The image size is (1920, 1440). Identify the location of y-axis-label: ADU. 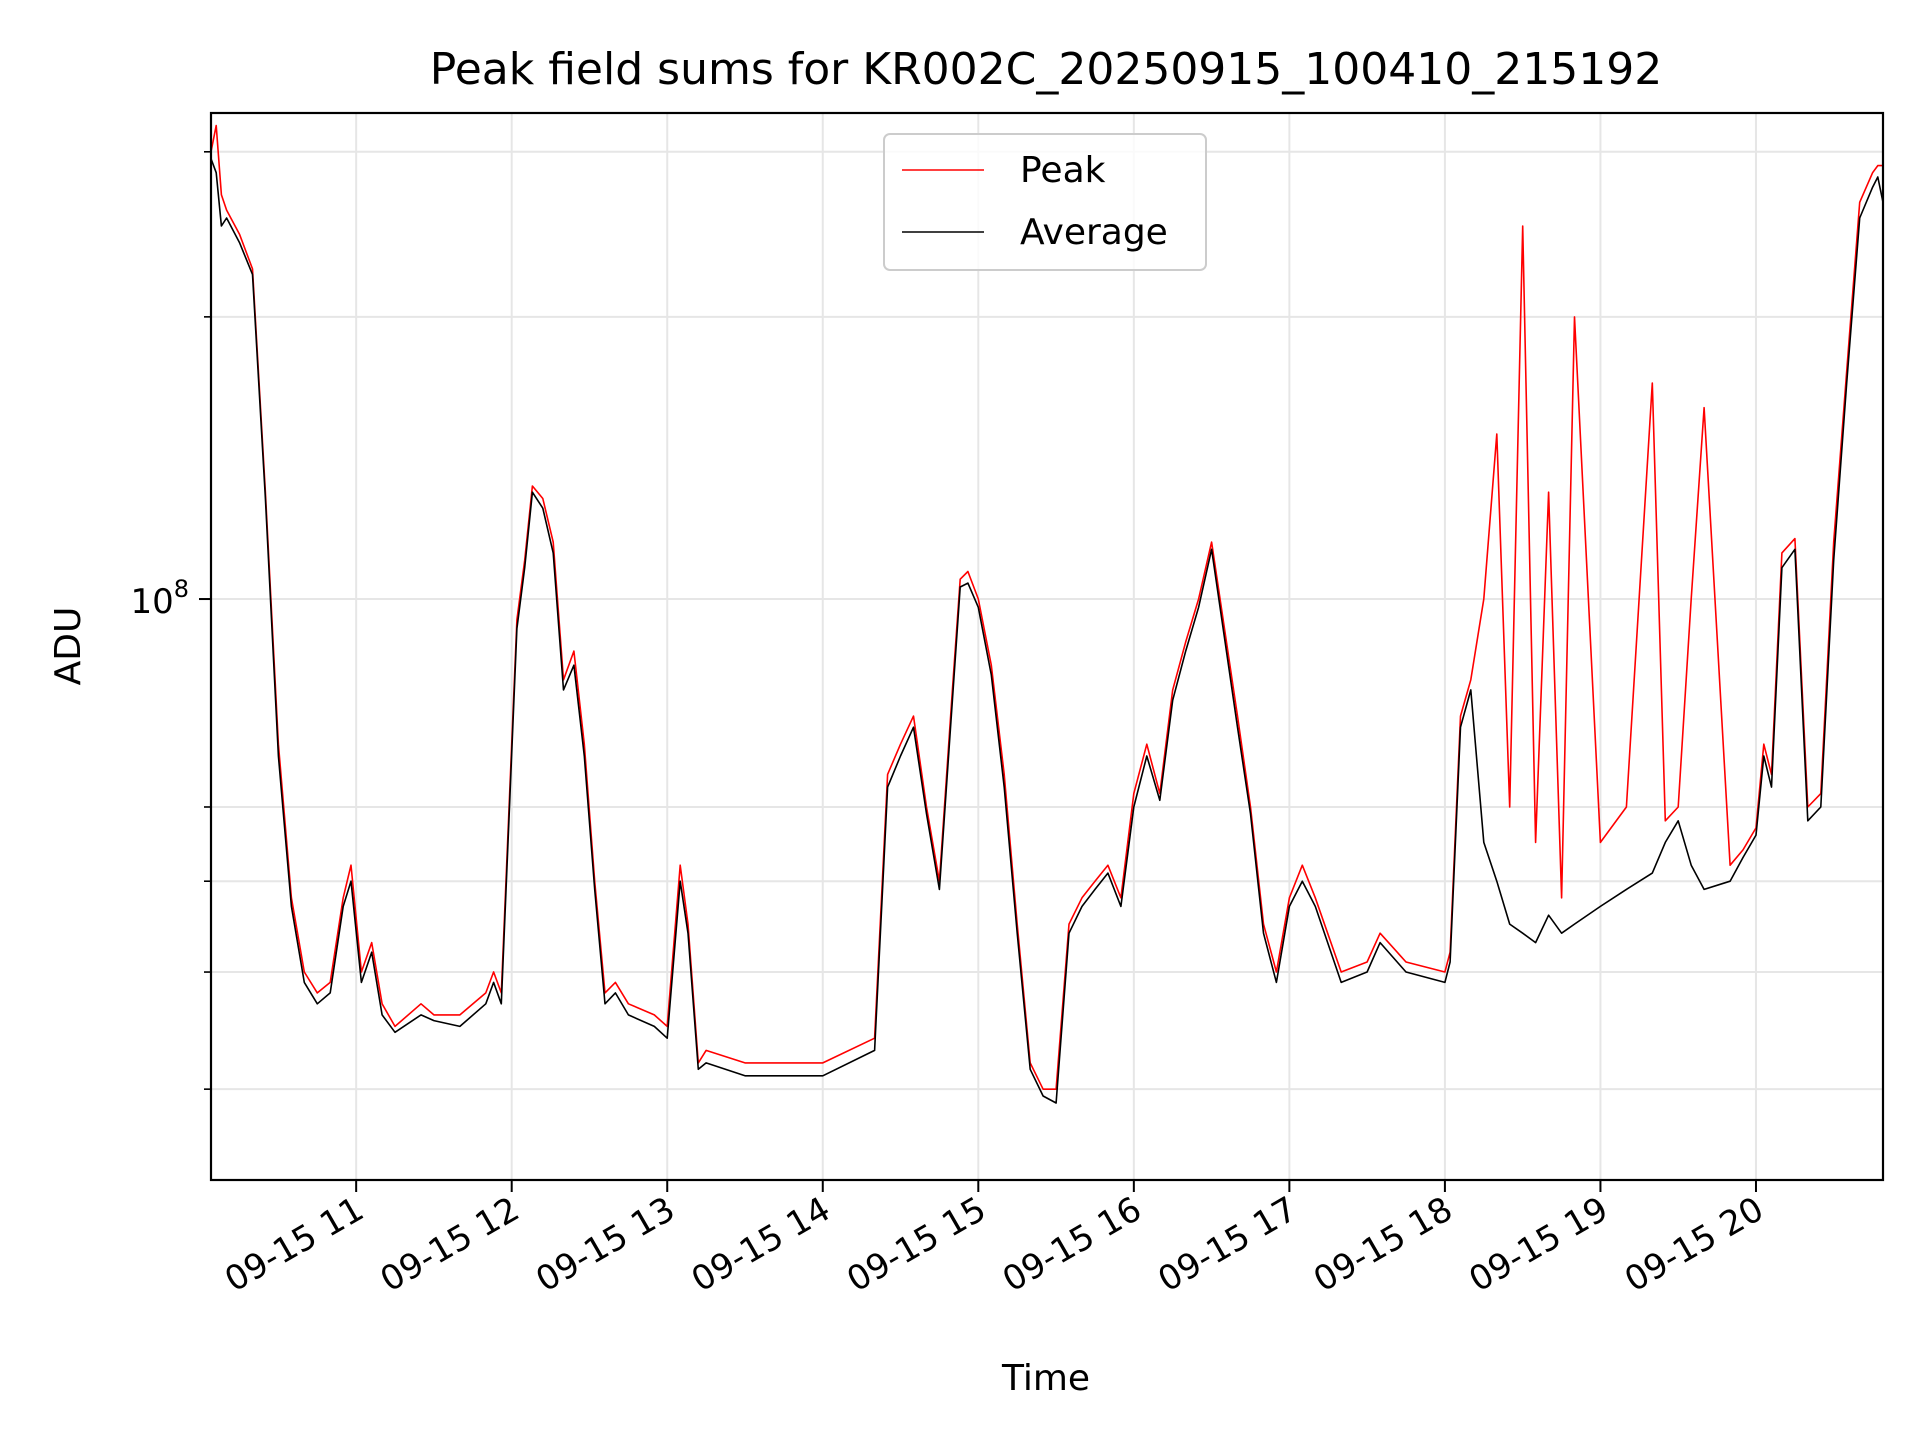
(68, 646).